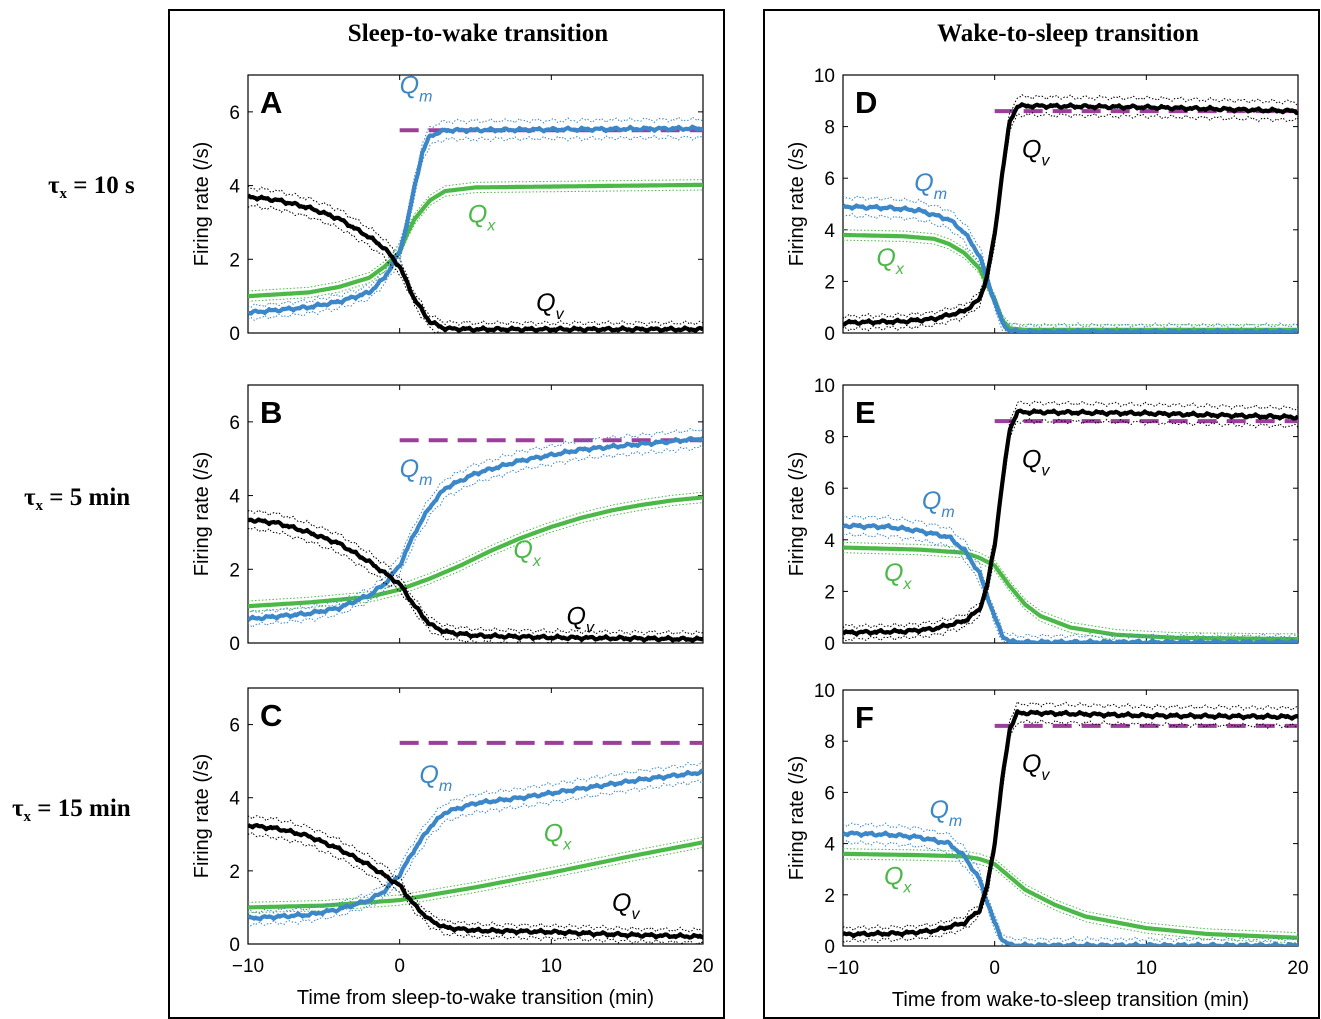 This screenshot has height=1019, width=1321. I want to click on panel-letter: C, so click(271, 715).